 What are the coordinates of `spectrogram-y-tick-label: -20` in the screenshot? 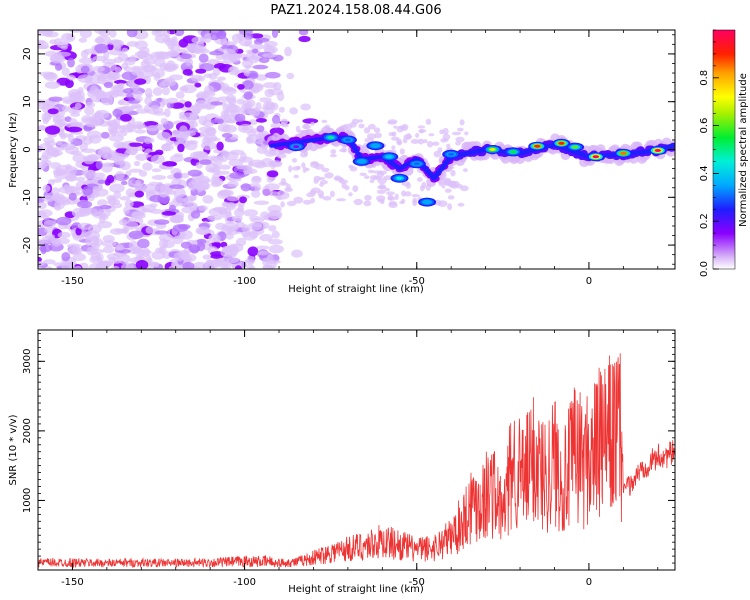 It's located at (27, 245).